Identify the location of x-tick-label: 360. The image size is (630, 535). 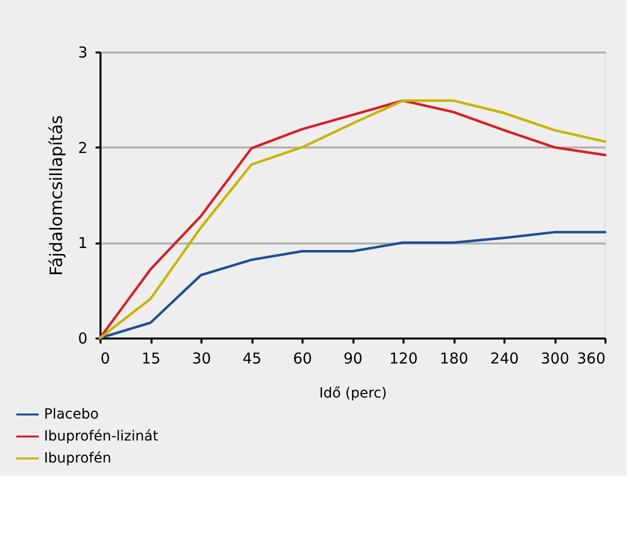
(591, 359).